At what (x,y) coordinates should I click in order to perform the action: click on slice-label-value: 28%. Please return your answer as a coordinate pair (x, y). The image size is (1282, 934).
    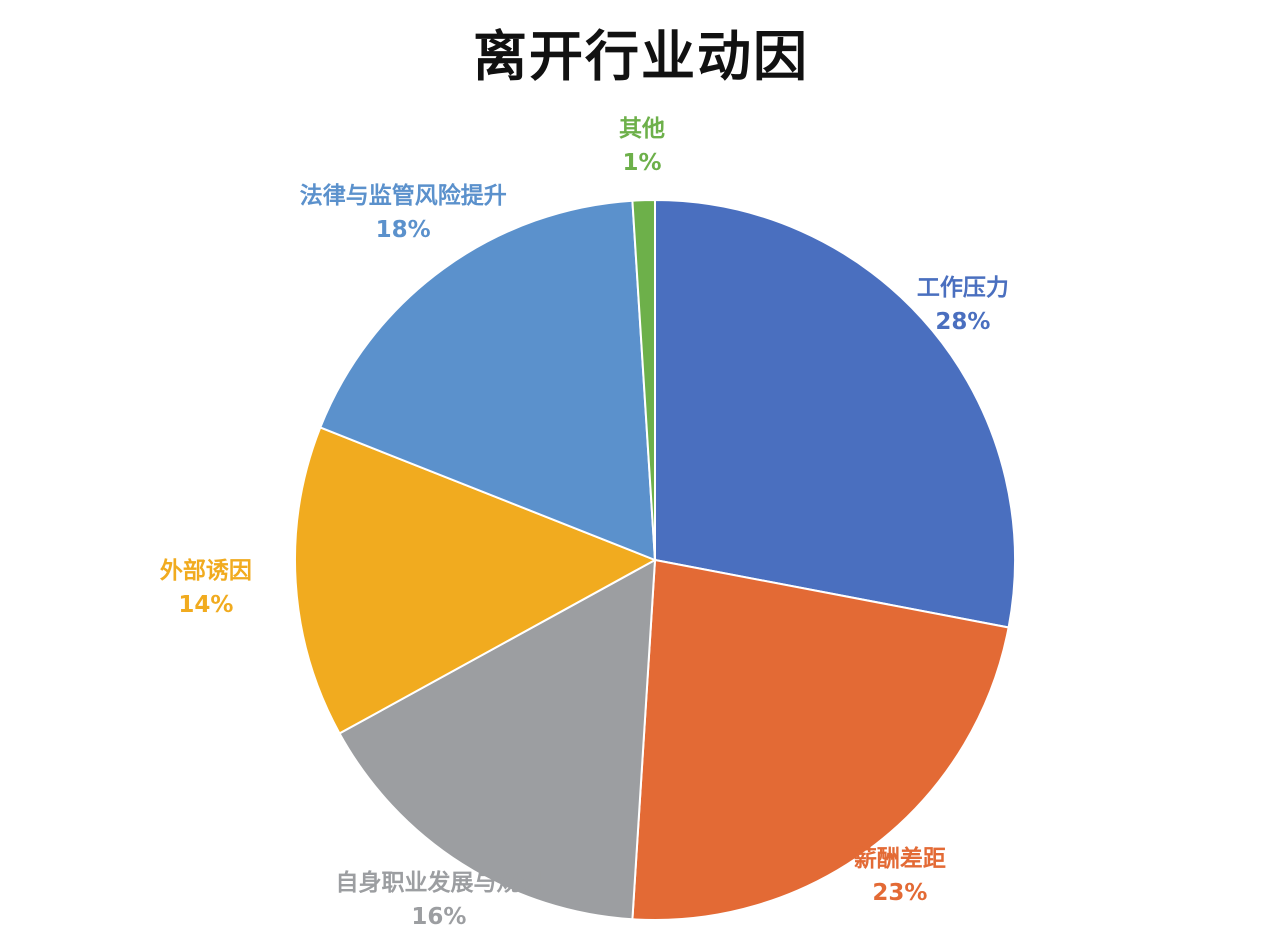
    Looking at the image, I should click on (963, 322).